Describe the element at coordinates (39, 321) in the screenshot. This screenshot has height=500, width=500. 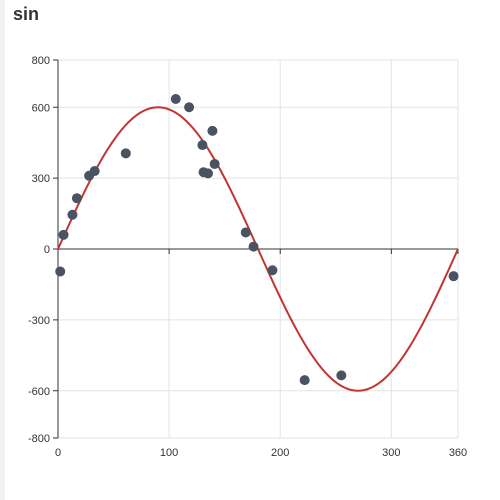
I see `y-tick-label: -300` at that location.